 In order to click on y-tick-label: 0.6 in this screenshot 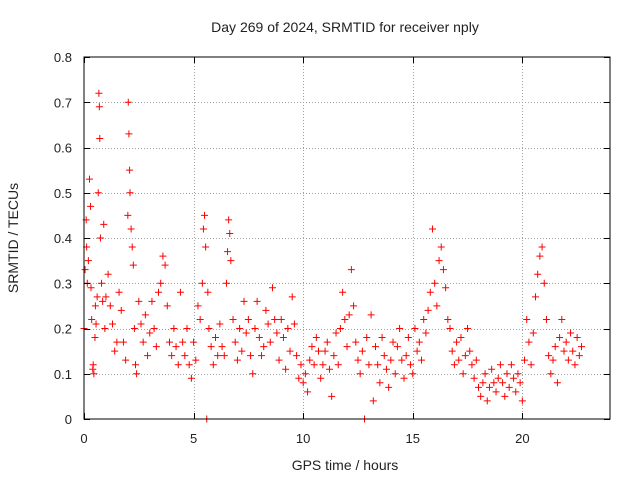, I will do `click(63, 148)`.